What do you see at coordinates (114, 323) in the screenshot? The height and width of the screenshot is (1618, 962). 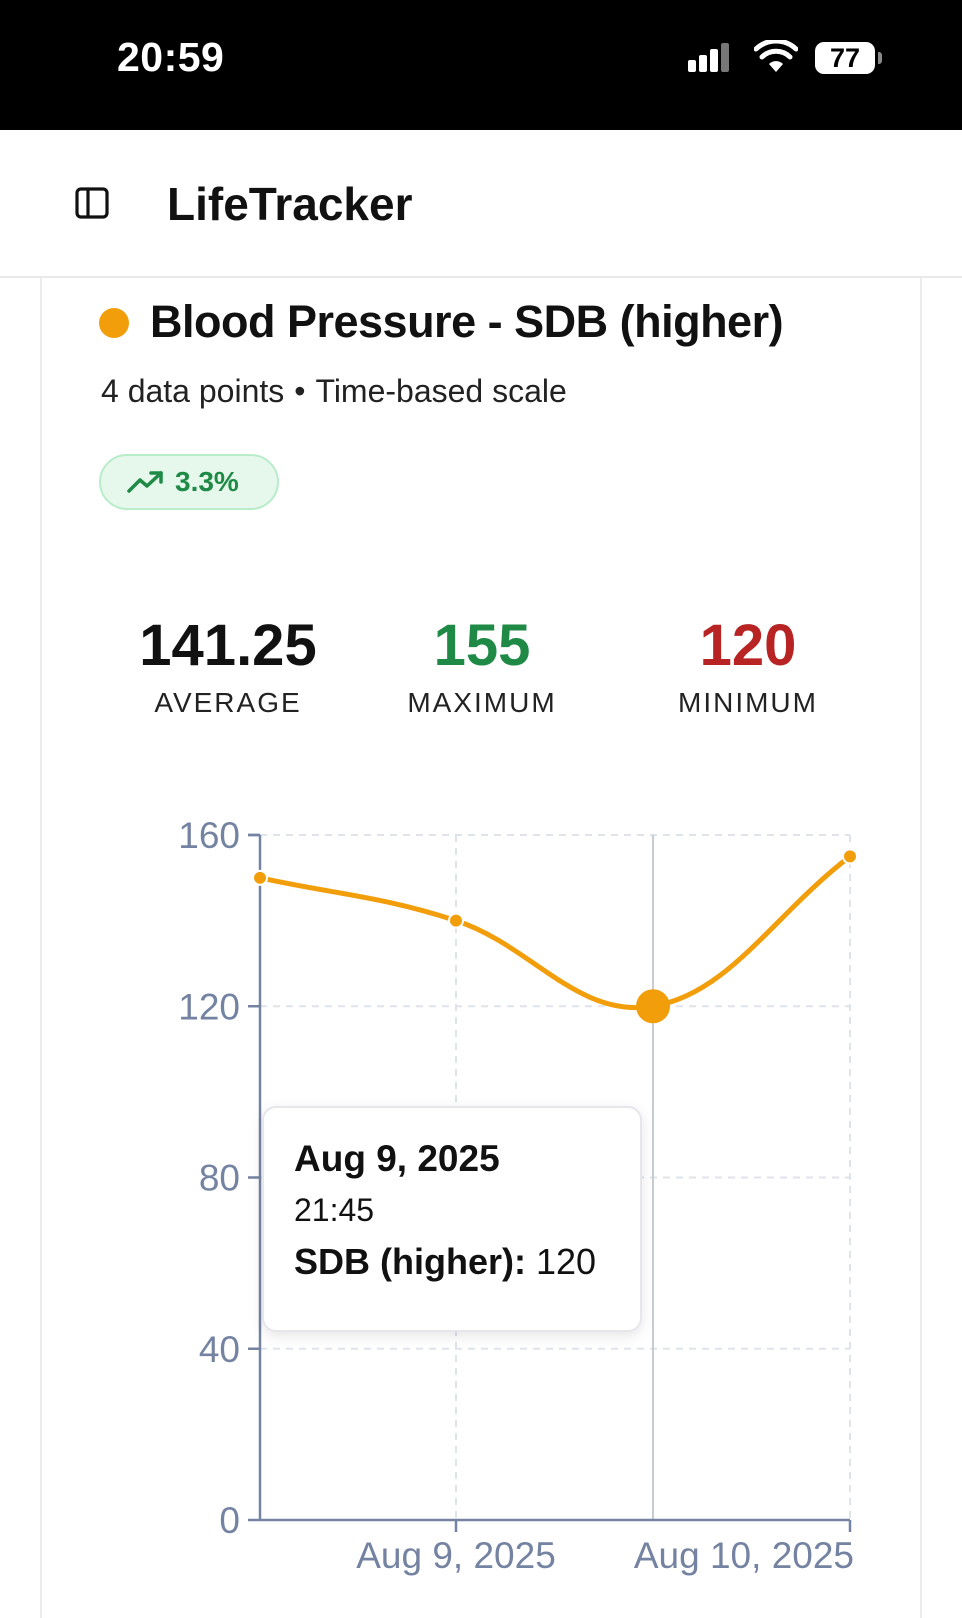 I see `series-color-dot` at bounding box center [114, 323].